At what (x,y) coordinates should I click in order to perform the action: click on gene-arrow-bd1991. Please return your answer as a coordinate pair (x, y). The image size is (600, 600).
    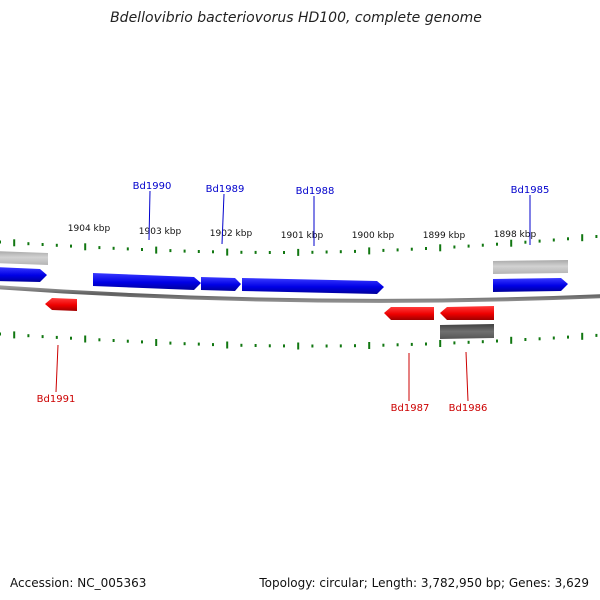
    Looking at the image, I should click on (61, 304).